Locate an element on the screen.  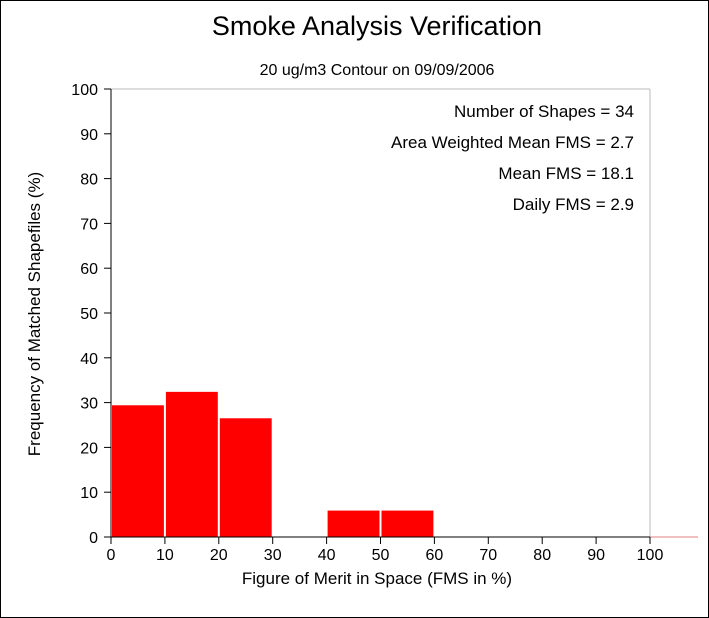
x-axis-label: Figure of Merit in Space (FMS in %) is located at coordinates (377, 578).